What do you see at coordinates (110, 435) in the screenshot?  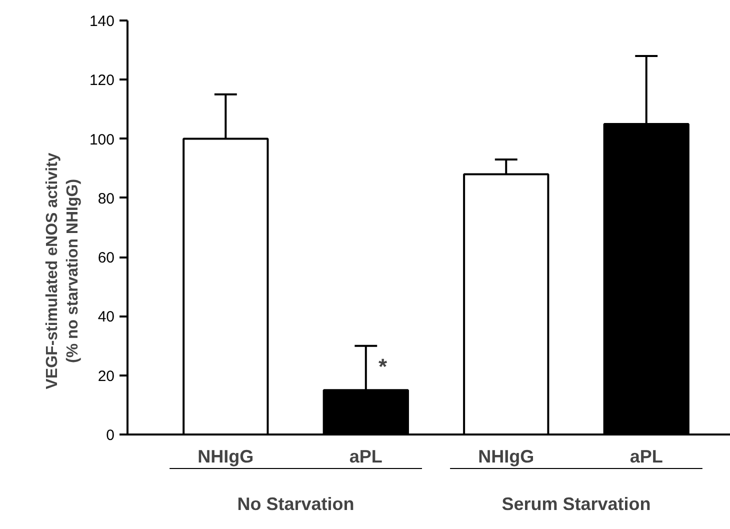 I see `y-tick-label: 0` at bounding box center [110, 435].